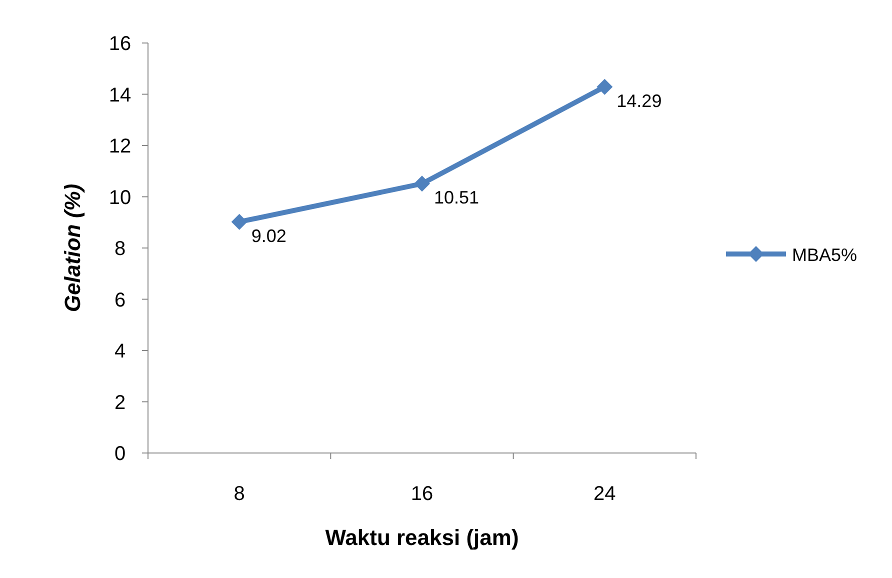 The width and height of the screenshot is (892, 578). I want to click on y-tick-label: 10, so click(120, 197).